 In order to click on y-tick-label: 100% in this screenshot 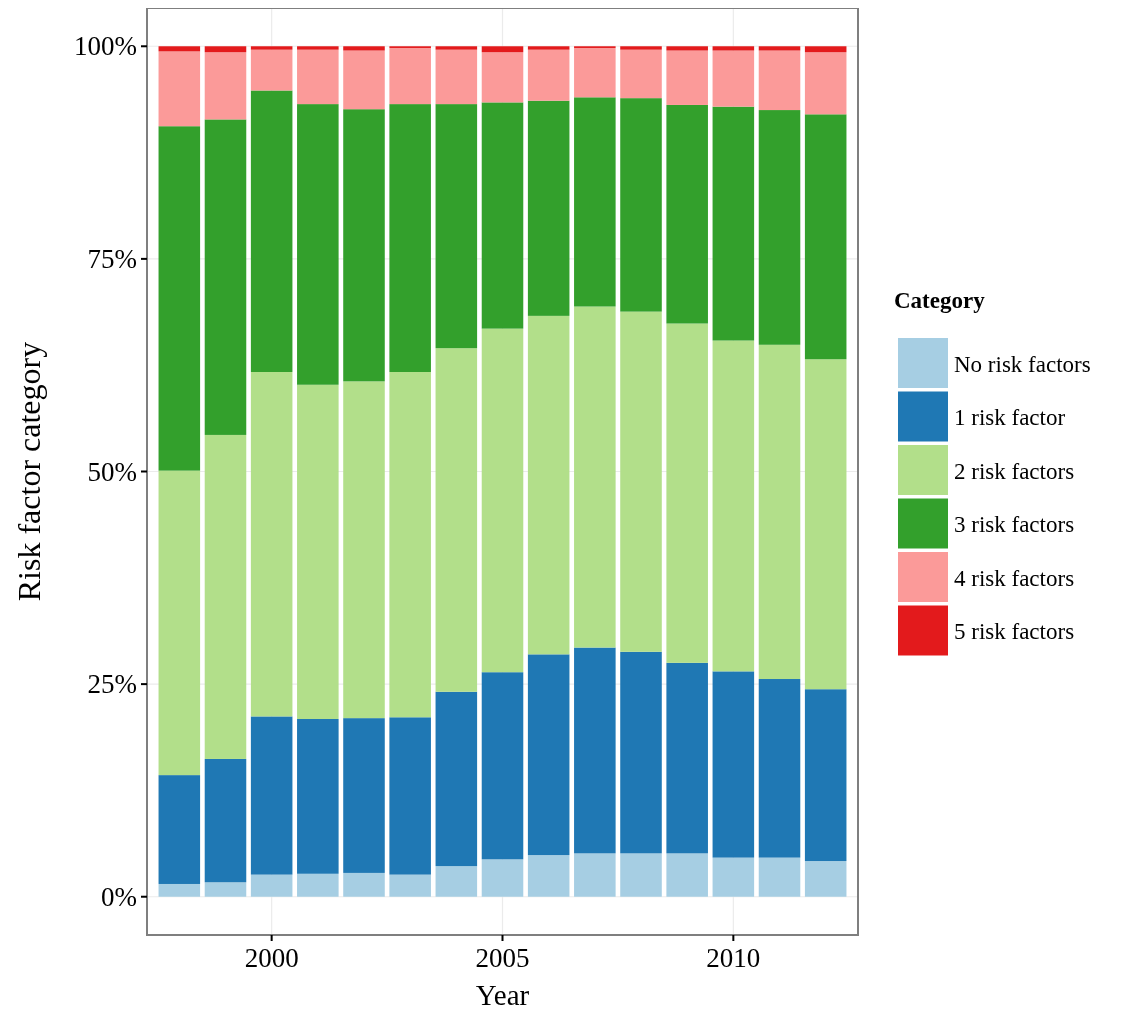, I will do `click(105, 46)`.